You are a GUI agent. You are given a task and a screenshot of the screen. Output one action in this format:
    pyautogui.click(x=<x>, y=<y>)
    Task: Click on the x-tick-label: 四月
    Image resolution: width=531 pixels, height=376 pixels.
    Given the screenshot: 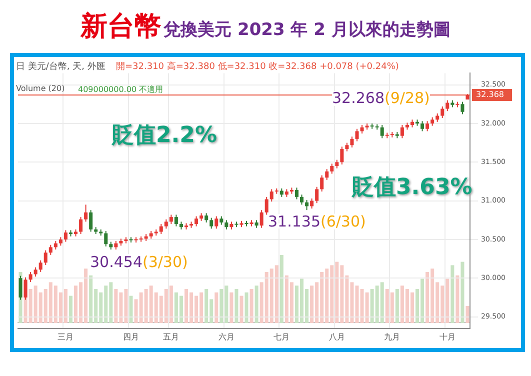 What is the action you would take?
    pyautogui.click(x=131, y=337)
    